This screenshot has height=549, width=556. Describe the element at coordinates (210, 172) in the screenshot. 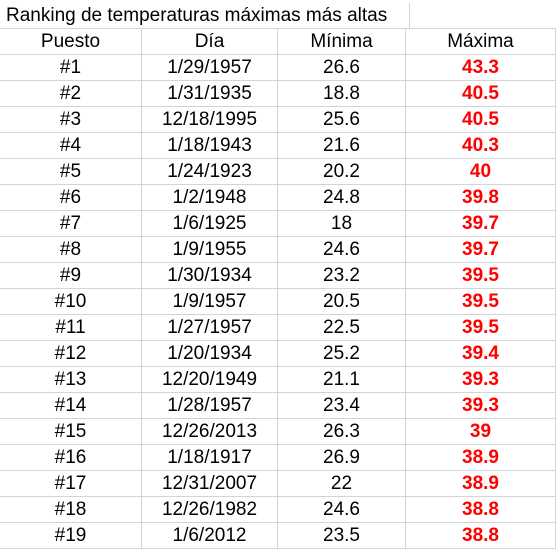

I see `day-cell: 1/24/1923` at that location.